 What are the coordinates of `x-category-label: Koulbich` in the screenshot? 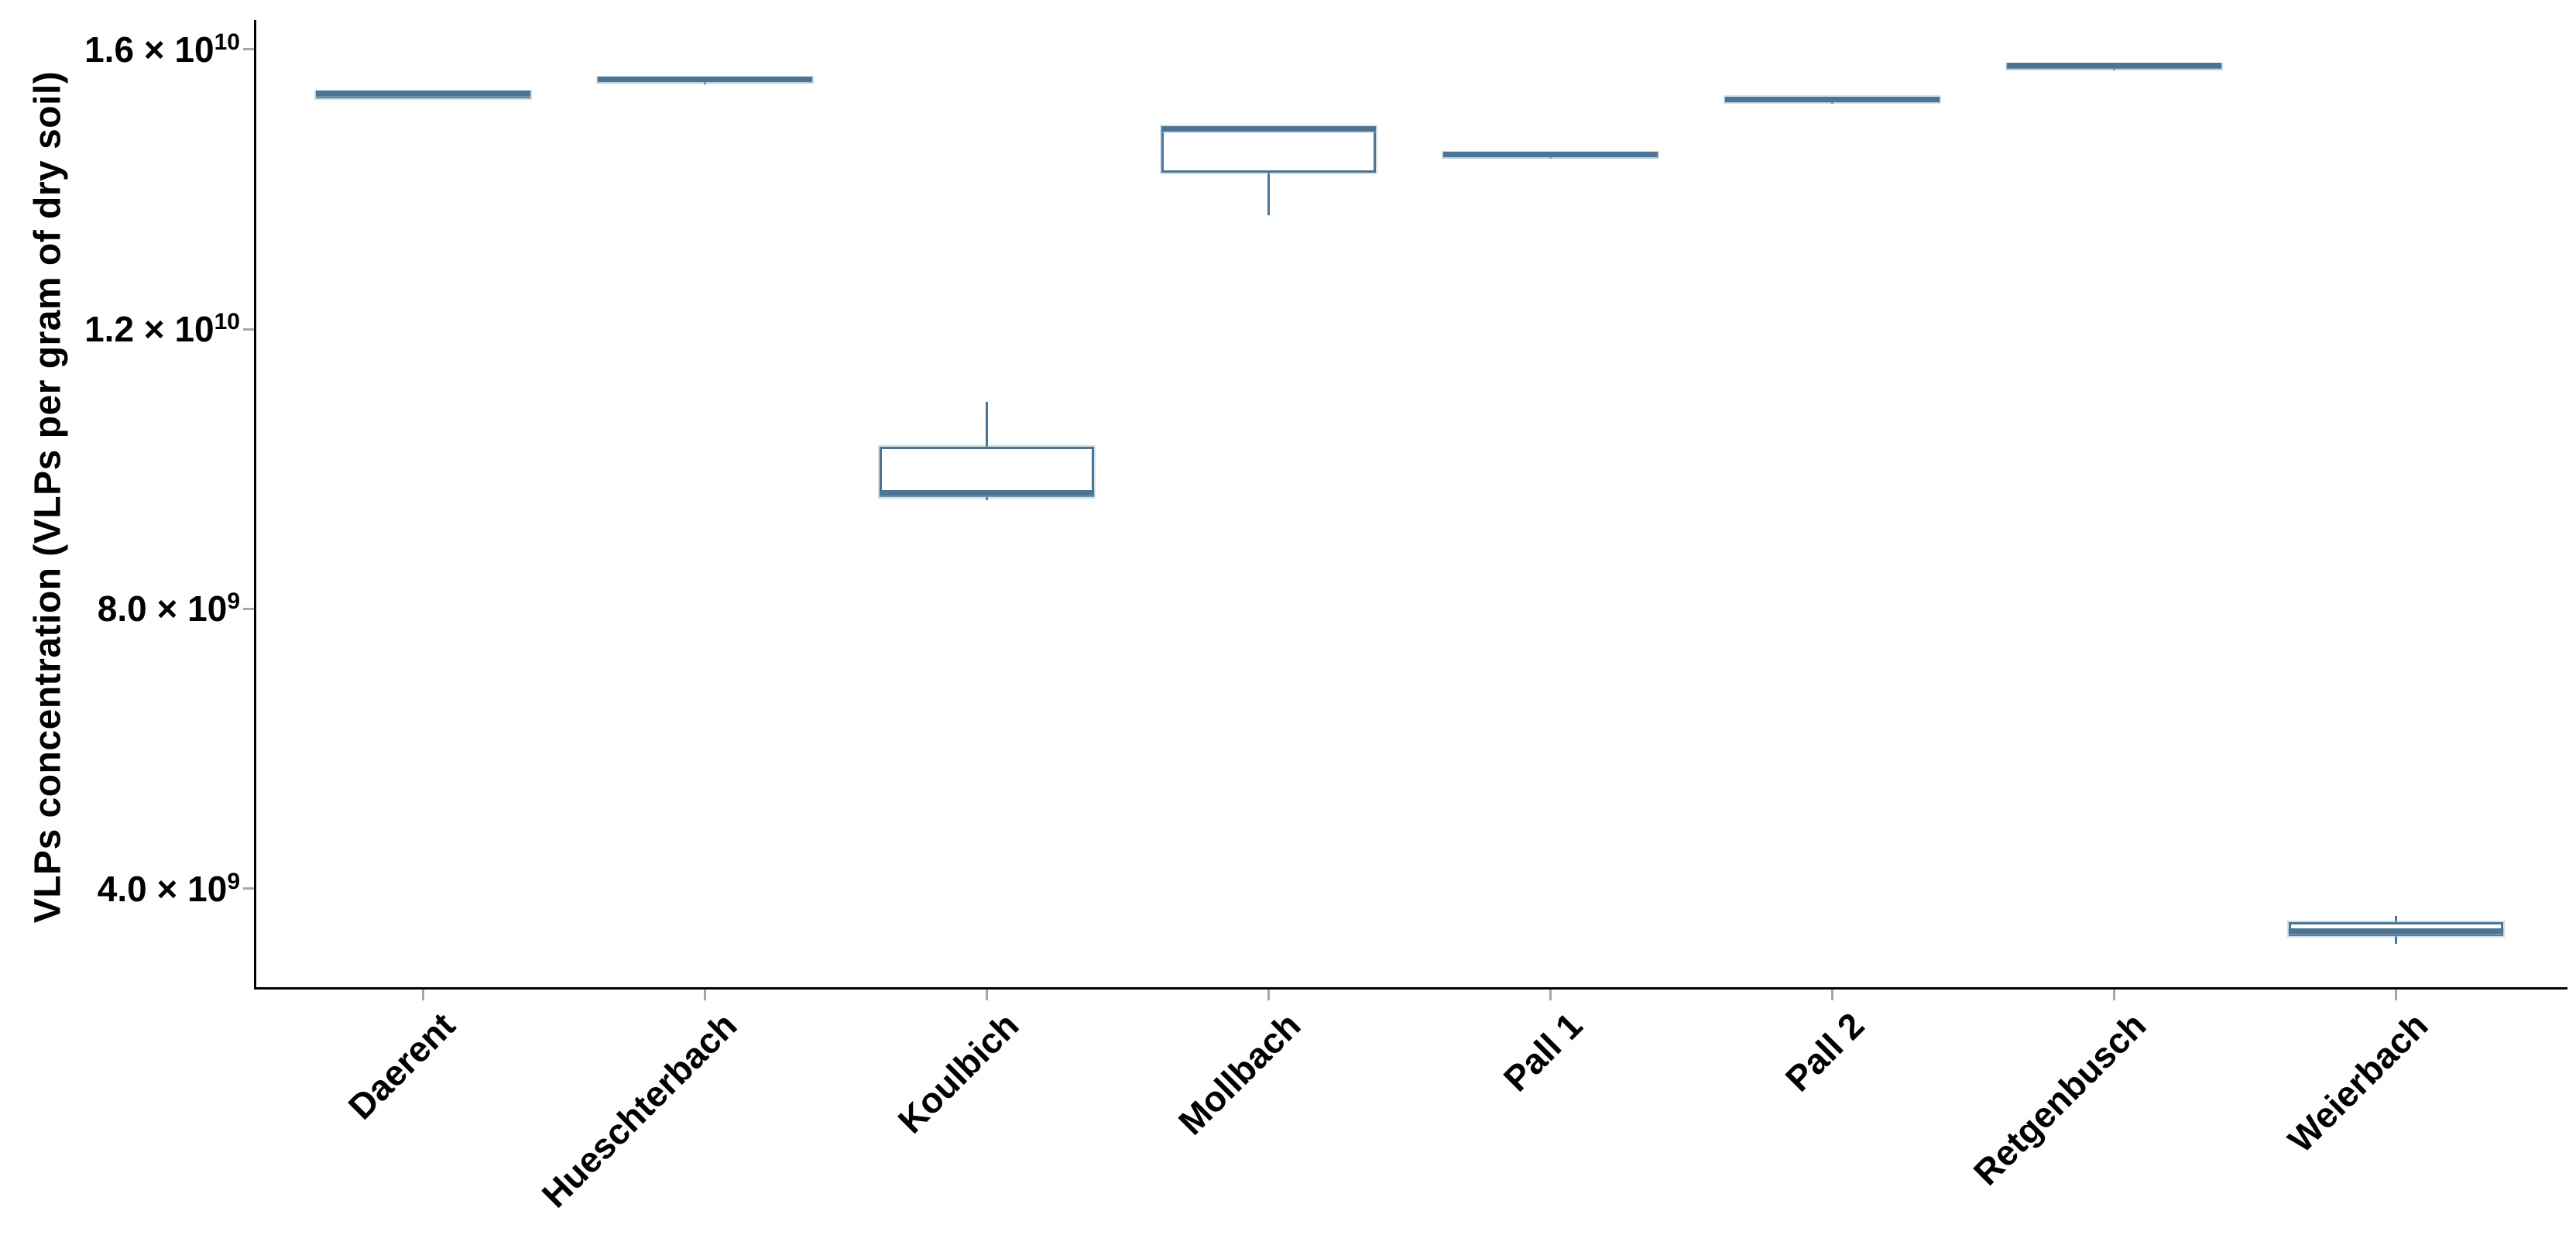 It's located at (958, 1072).